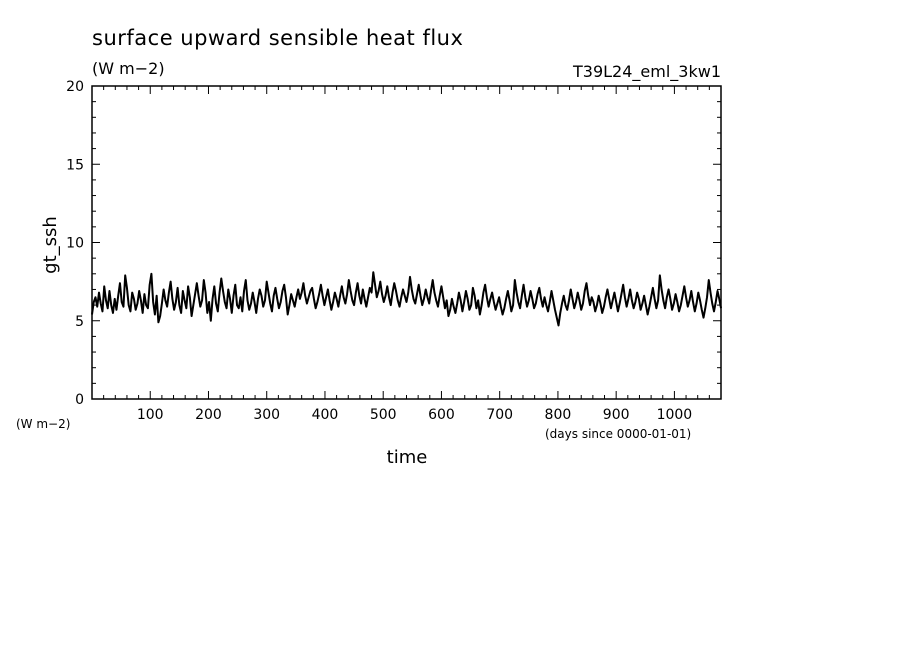 The height and width of the screenshot is (654, 904). What do you see at coordinates (79, 400) in the screenshot?
I see `y-tick-label: 0` at bounding box center [79, 400].